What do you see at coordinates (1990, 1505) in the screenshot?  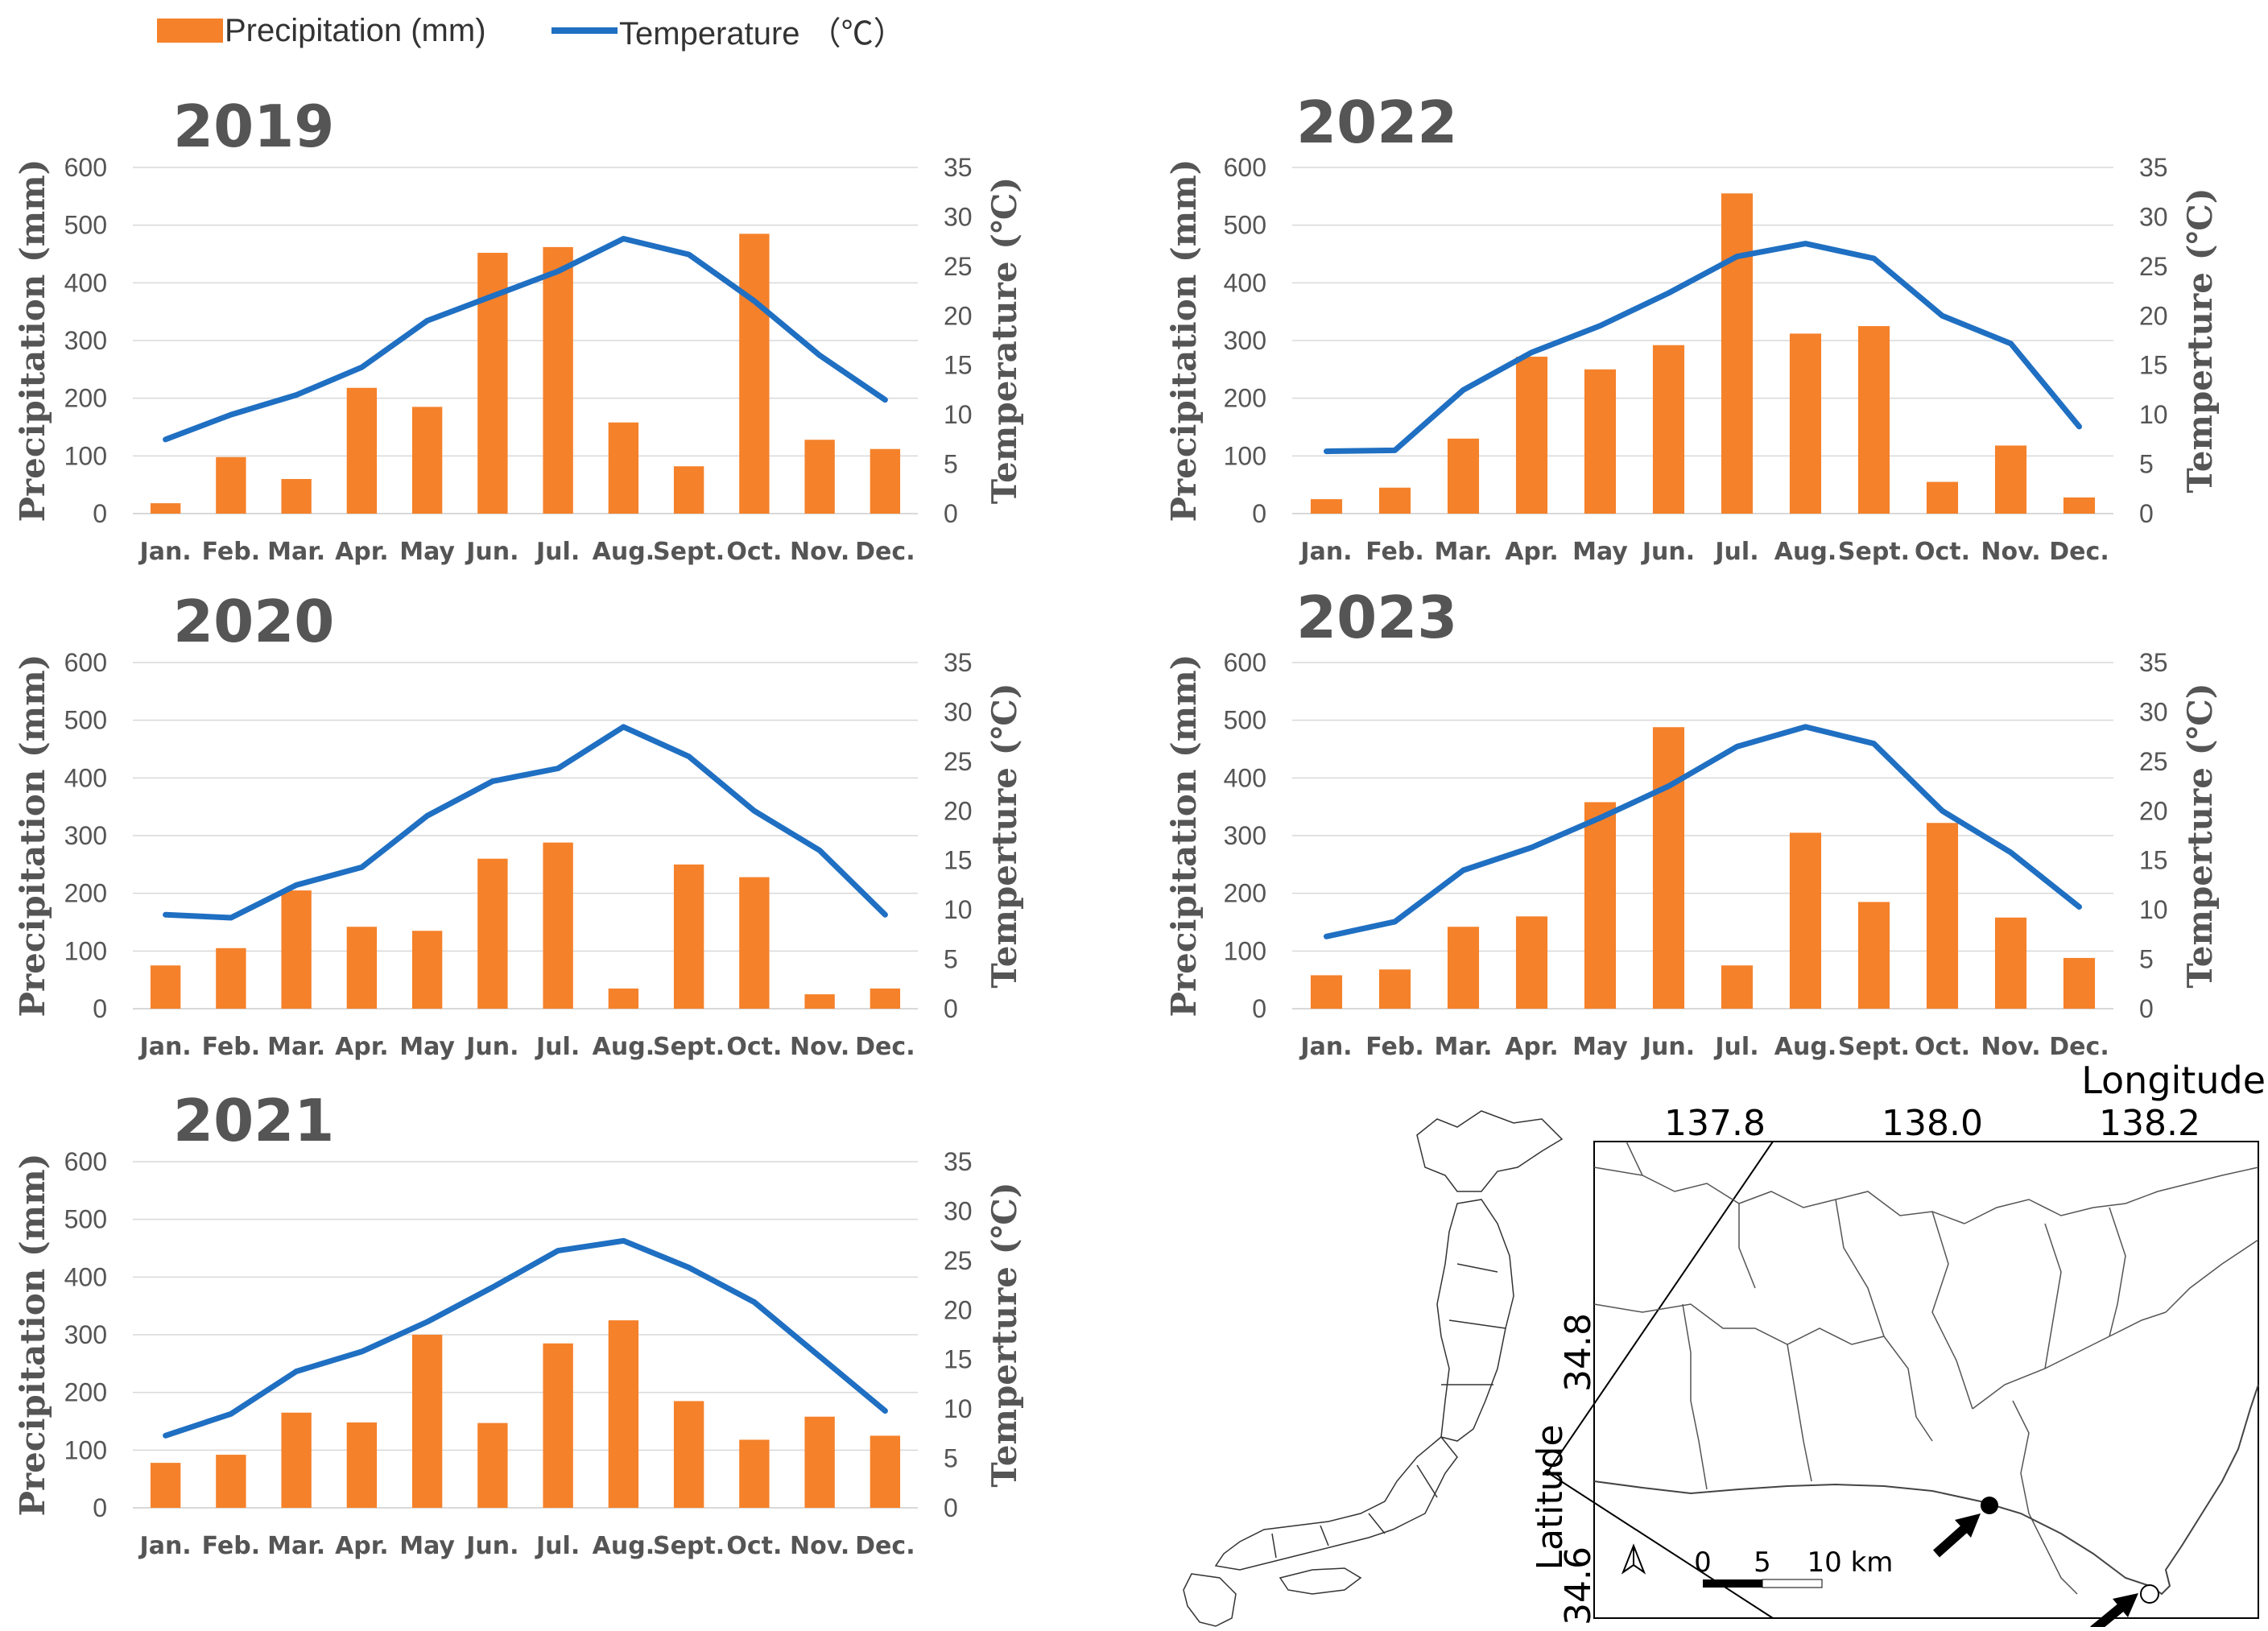 I see `sampling-site-filled` at bounding box center [1990, 1505].